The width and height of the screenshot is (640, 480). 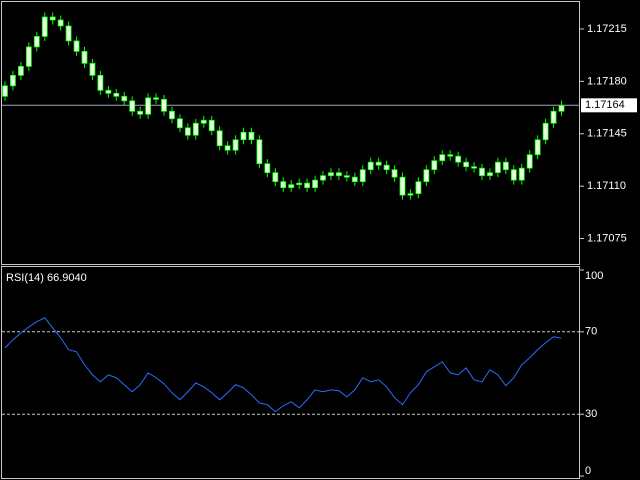 What do you see at coordinates (46, 278) in the screenshot?
I see `rsi-title: RSI(14) 66.9040` at bounding box center [46, 278].